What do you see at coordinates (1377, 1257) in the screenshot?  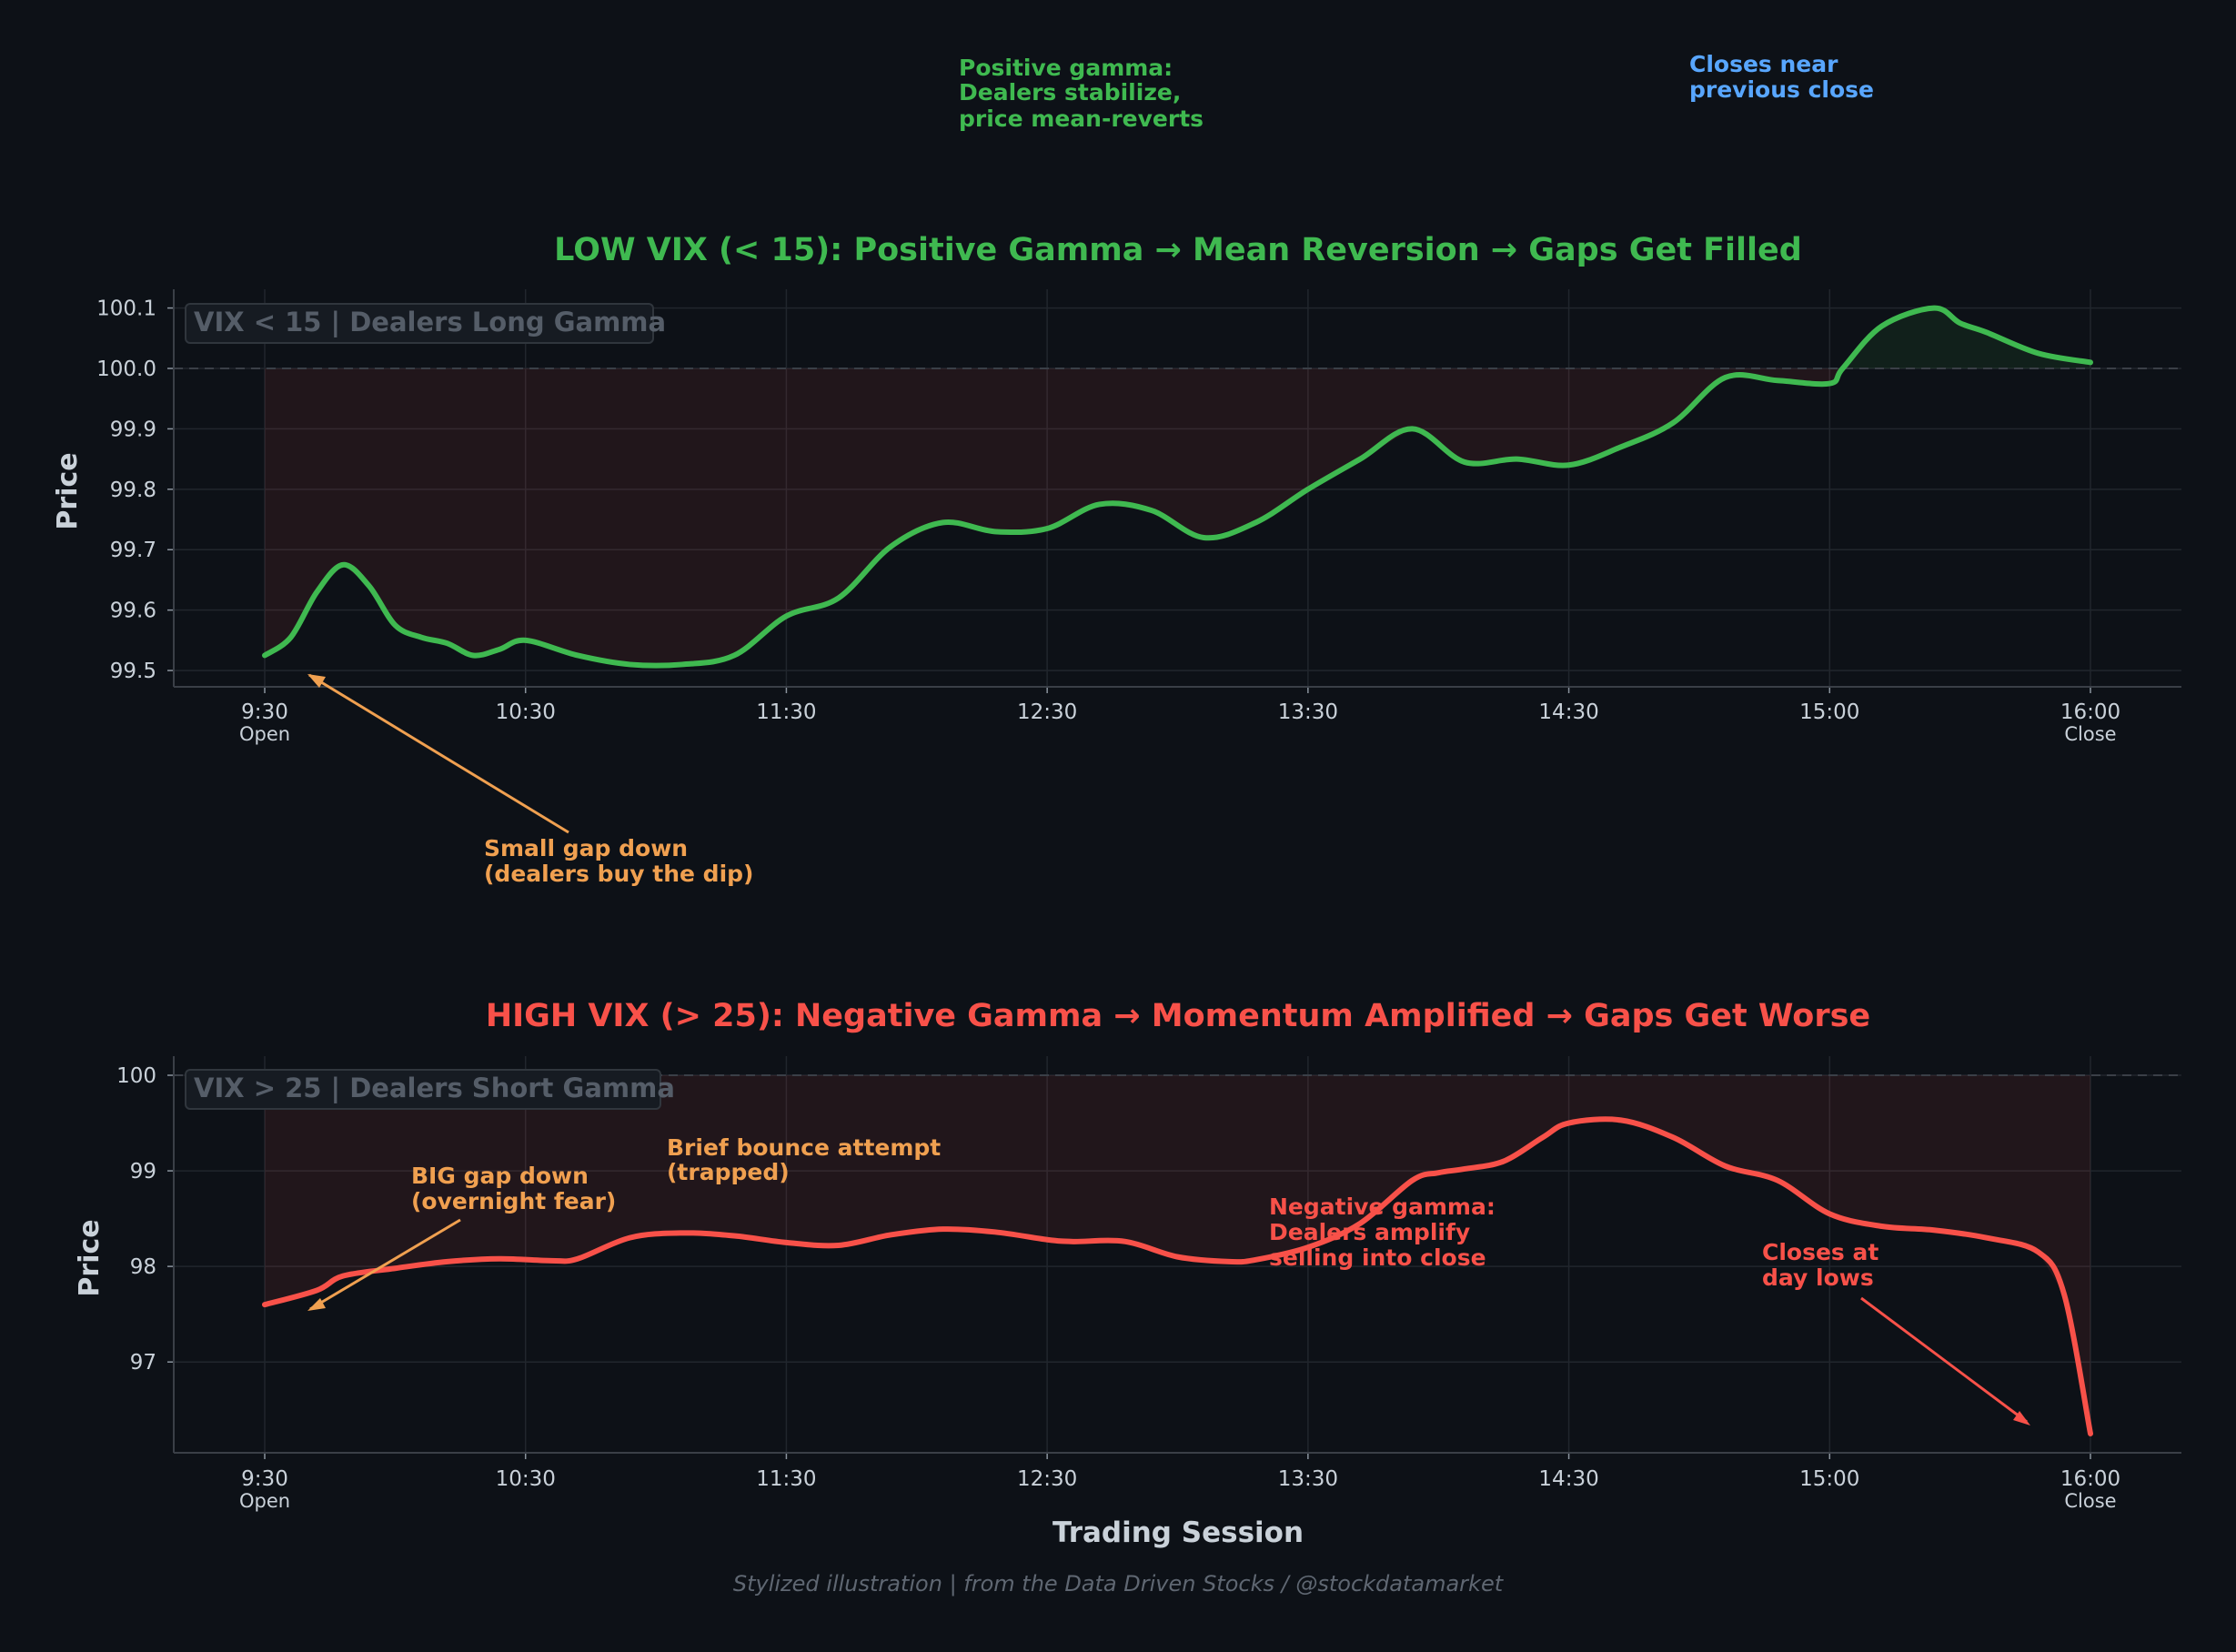 I see `annotation-line: selling into close` at bounding box center [1377, 1257].